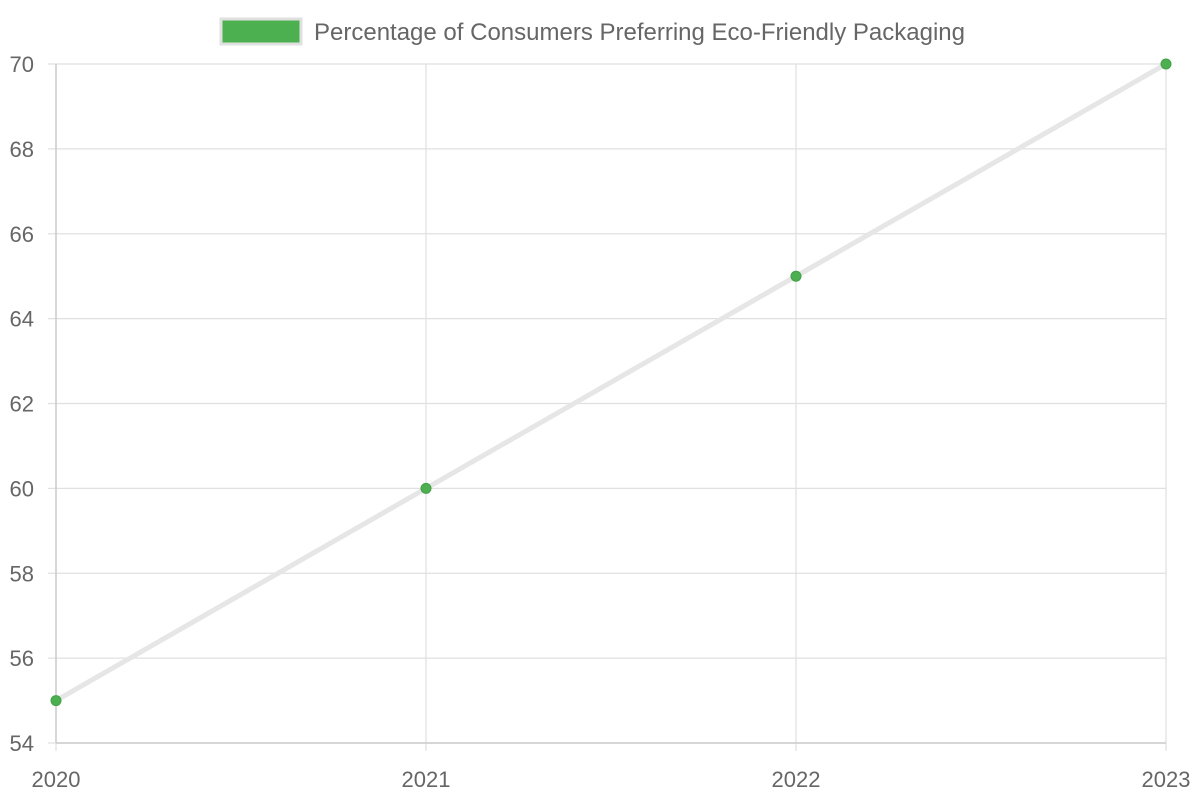 The image size is (1200, 800). Describe the element at coordinates (426, 779) in the screenshot. I see `x-tick-label: 2021` at that location.